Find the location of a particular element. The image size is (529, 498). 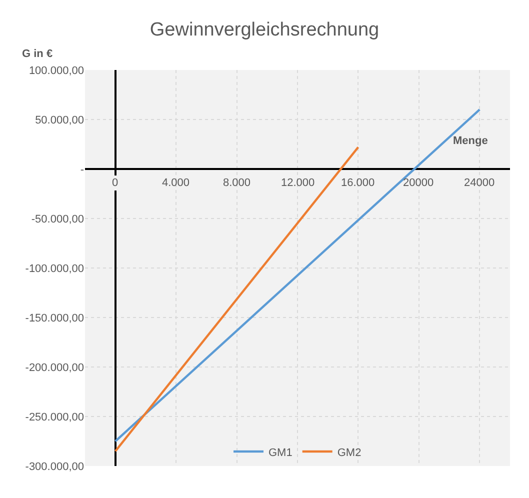

x-tick-label: 4.000 is located at coordinates (176, 183).